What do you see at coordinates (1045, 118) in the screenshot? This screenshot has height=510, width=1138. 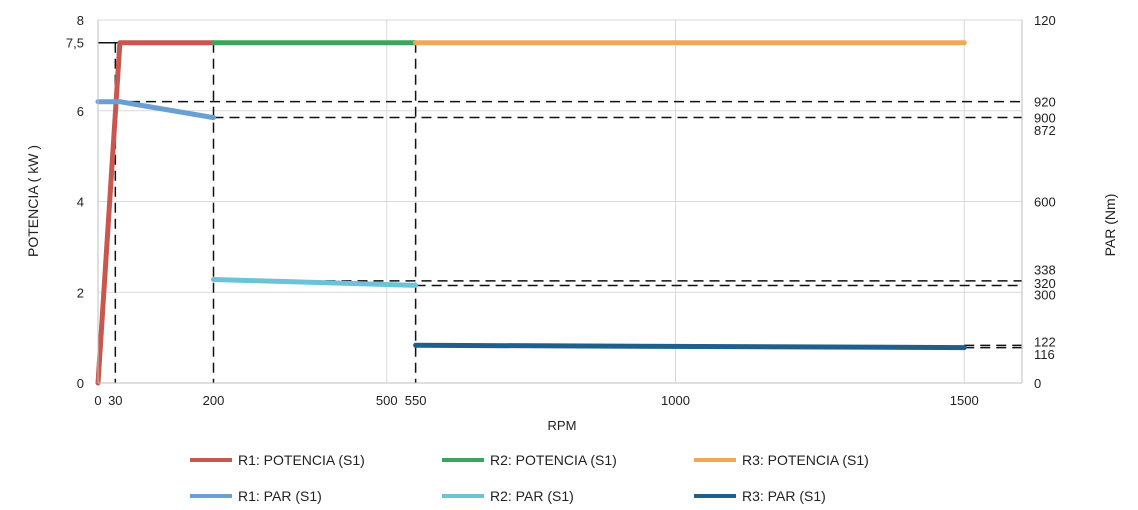 I see `right-annotation-label: 900` at bounding box center [1045, 118].